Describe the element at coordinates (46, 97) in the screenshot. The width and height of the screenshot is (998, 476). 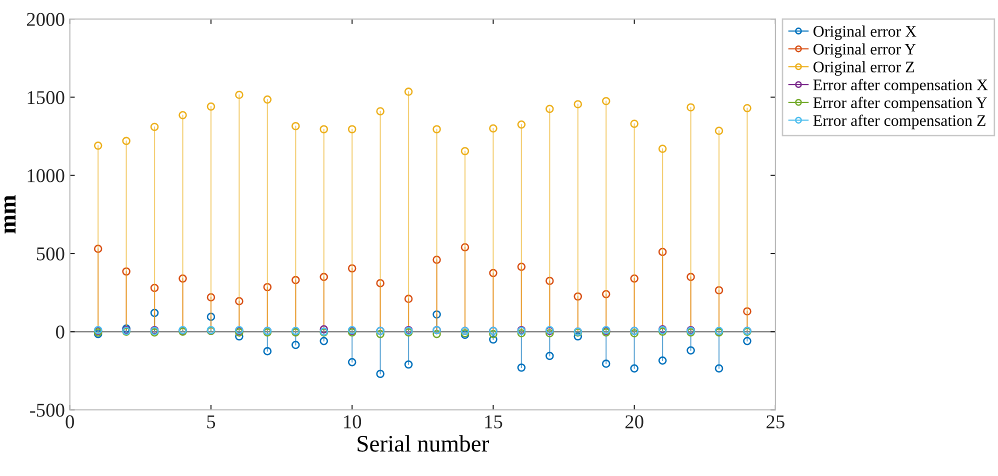
I see `y-tick-label: 1500` at that location.